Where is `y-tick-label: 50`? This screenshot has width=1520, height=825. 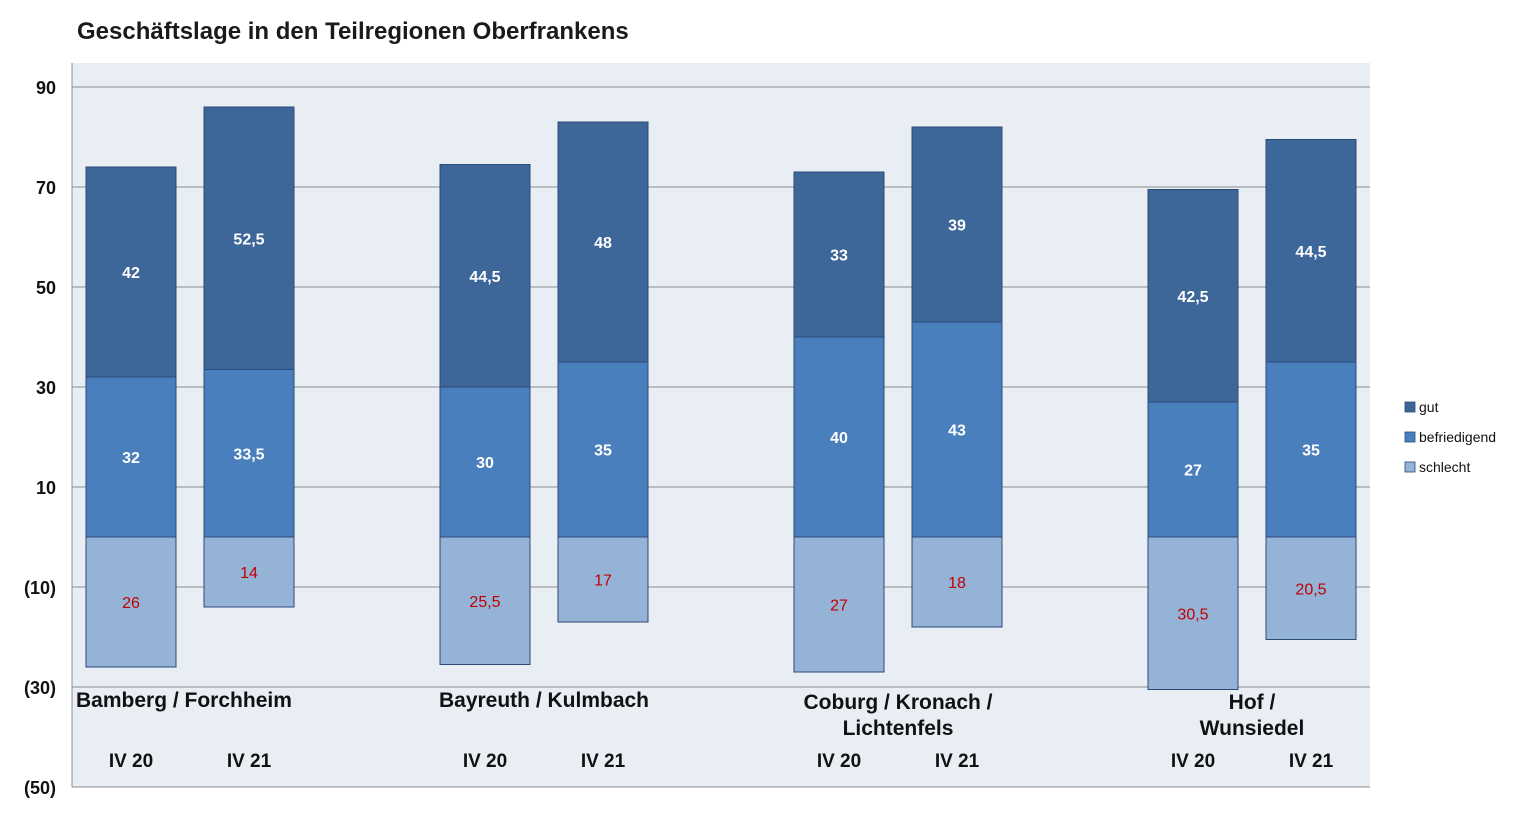
y-tick-label: 50 is located at coordinates (46, 288).